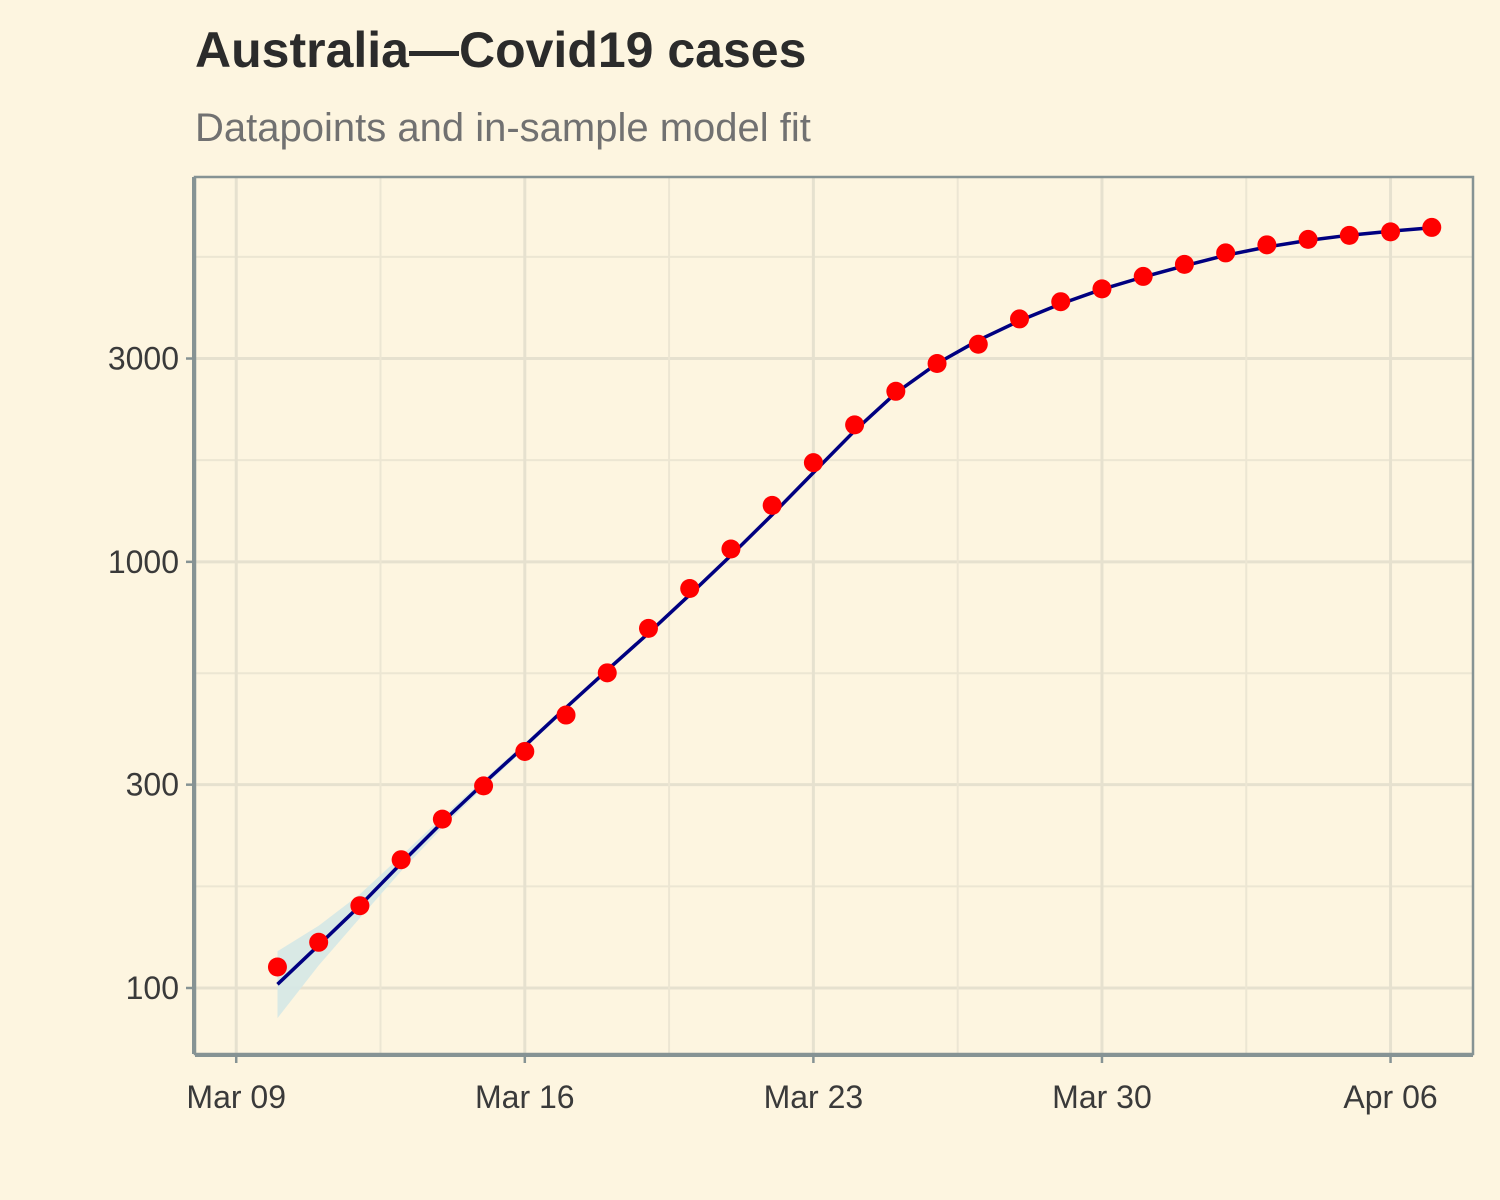  What do you see at coordinates (814, 1097) in the screenshot?
I see `x-tick-label: Mar 23` at bounding box center [814, 1097].